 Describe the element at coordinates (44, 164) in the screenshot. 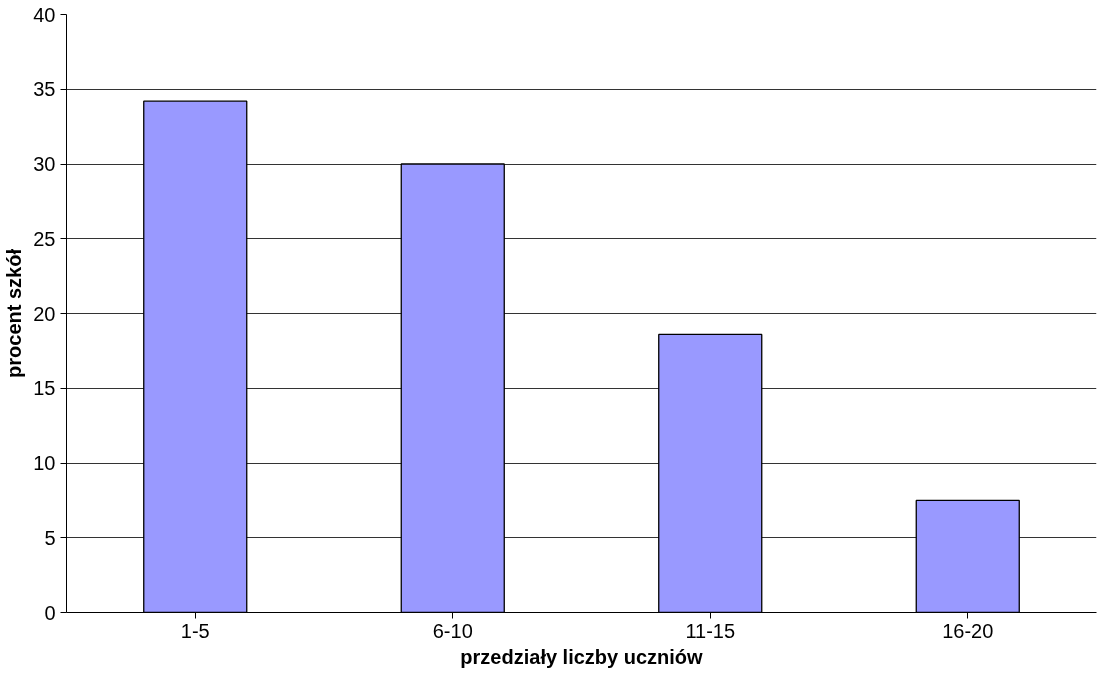

I see `y-tick-label: 30` at that location.